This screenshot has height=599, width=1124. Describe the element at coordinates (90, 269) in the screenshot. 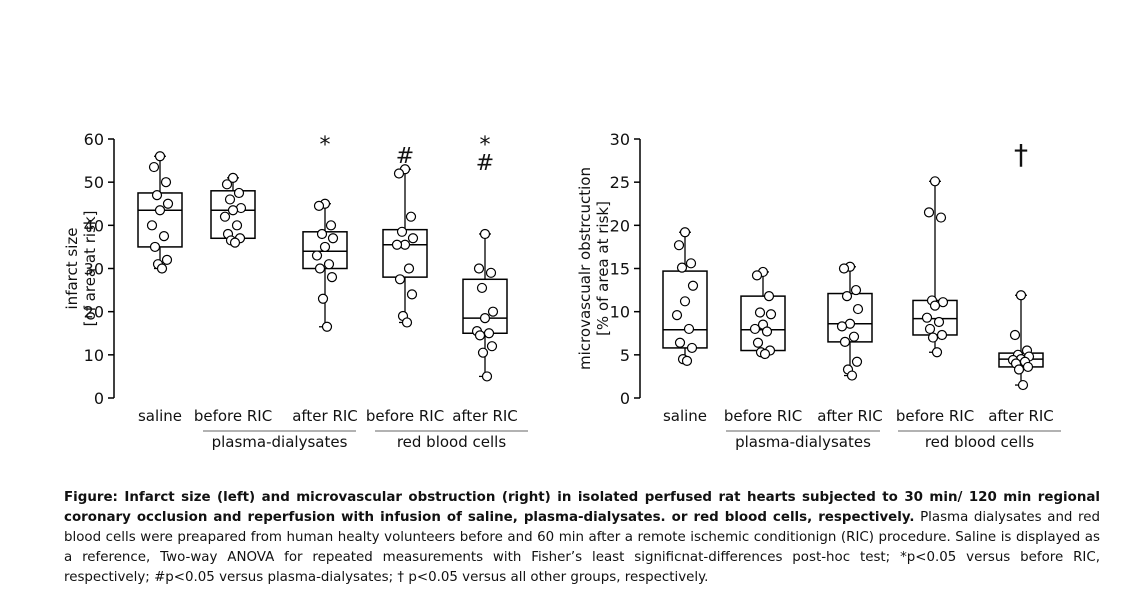

I see `y-axis-label: [of area at risk]` at that location.